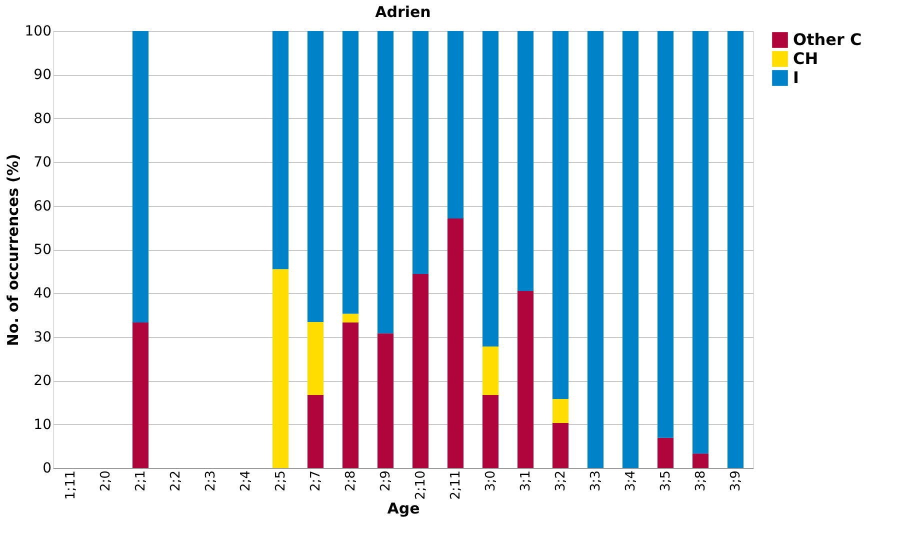 The width and height of the screenshot is (915, 540). I want to click on x-tick-label: 3;4, so click(631, 481).